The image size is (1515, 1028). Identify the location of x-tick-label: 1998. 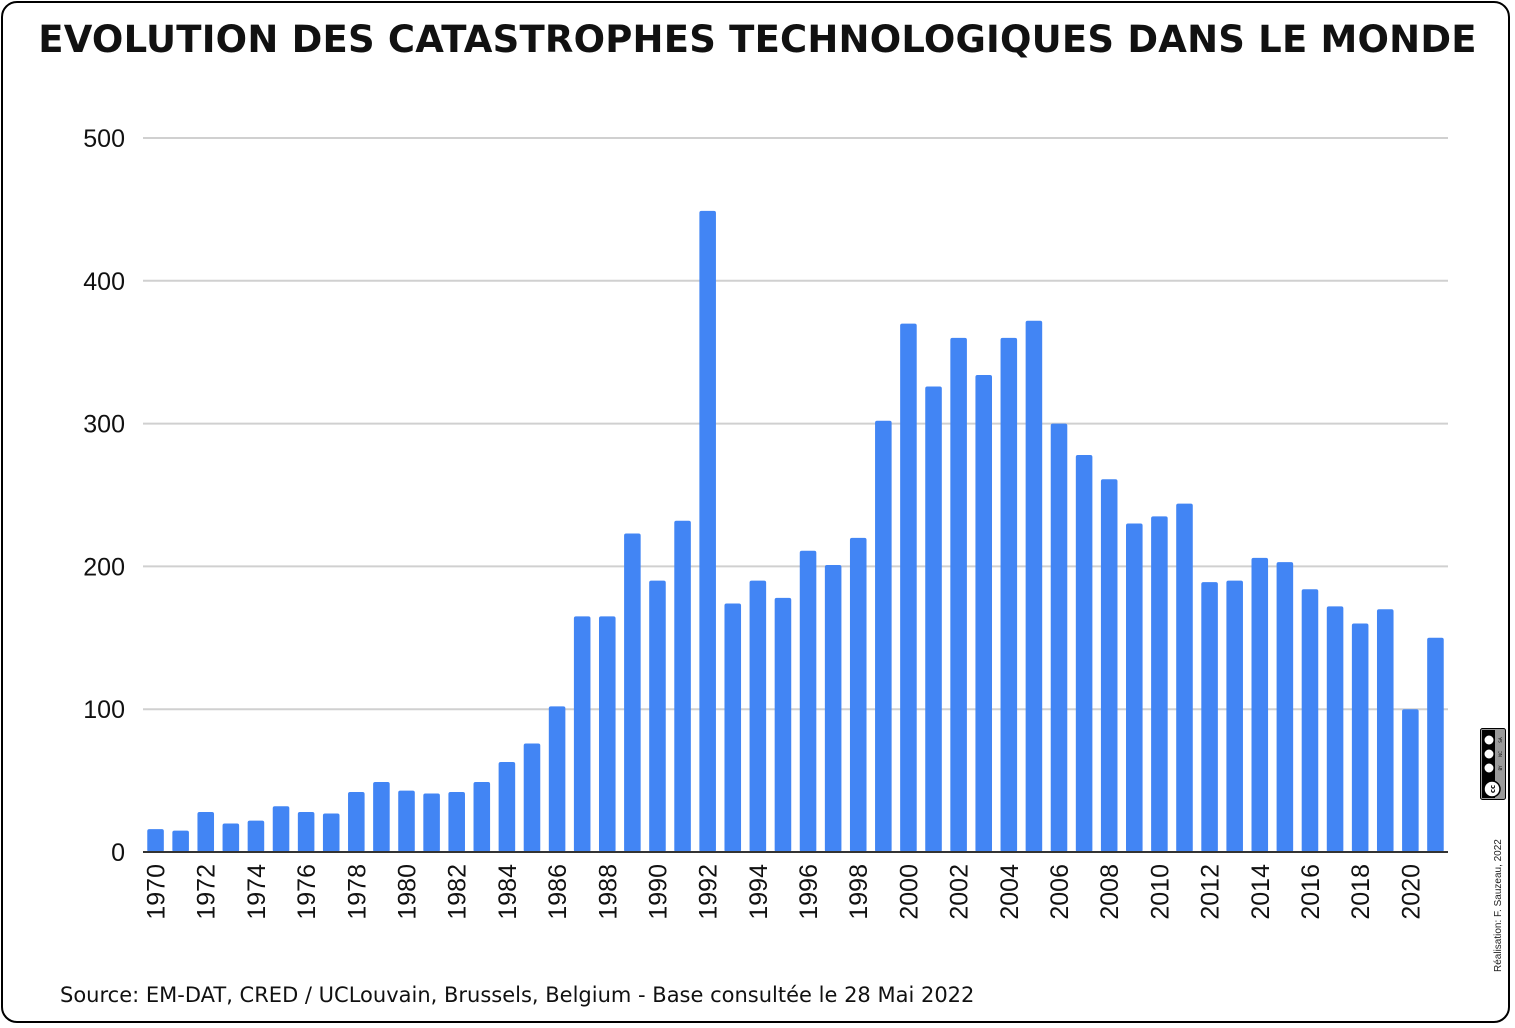
(859, 892).